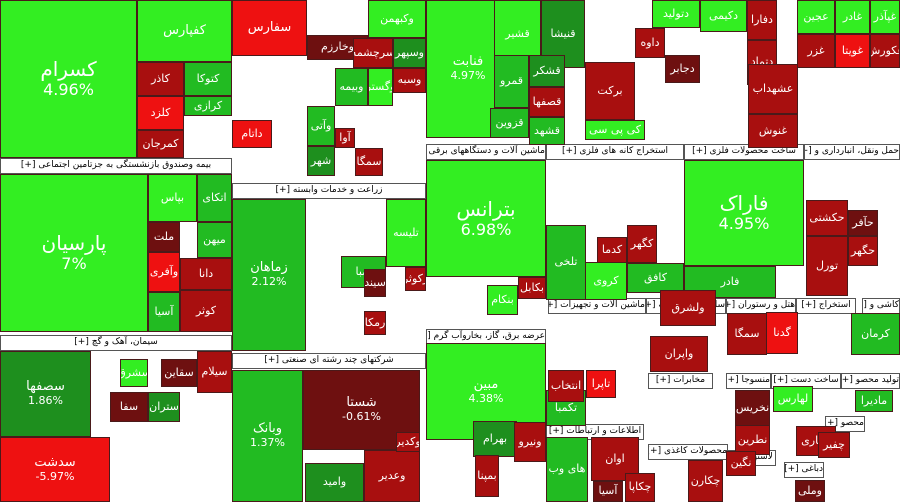  I want to click on stock-tile: نگین, so click(741, 463).